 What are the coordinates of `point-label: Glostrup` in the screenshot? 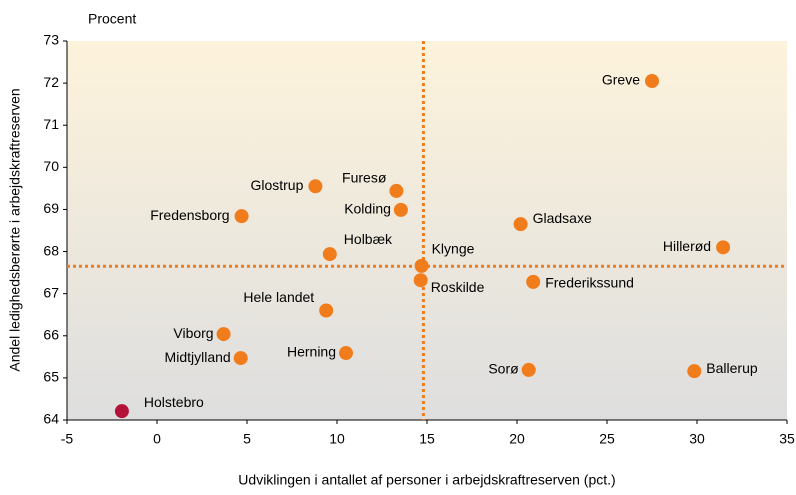 It's located at (276, 185).